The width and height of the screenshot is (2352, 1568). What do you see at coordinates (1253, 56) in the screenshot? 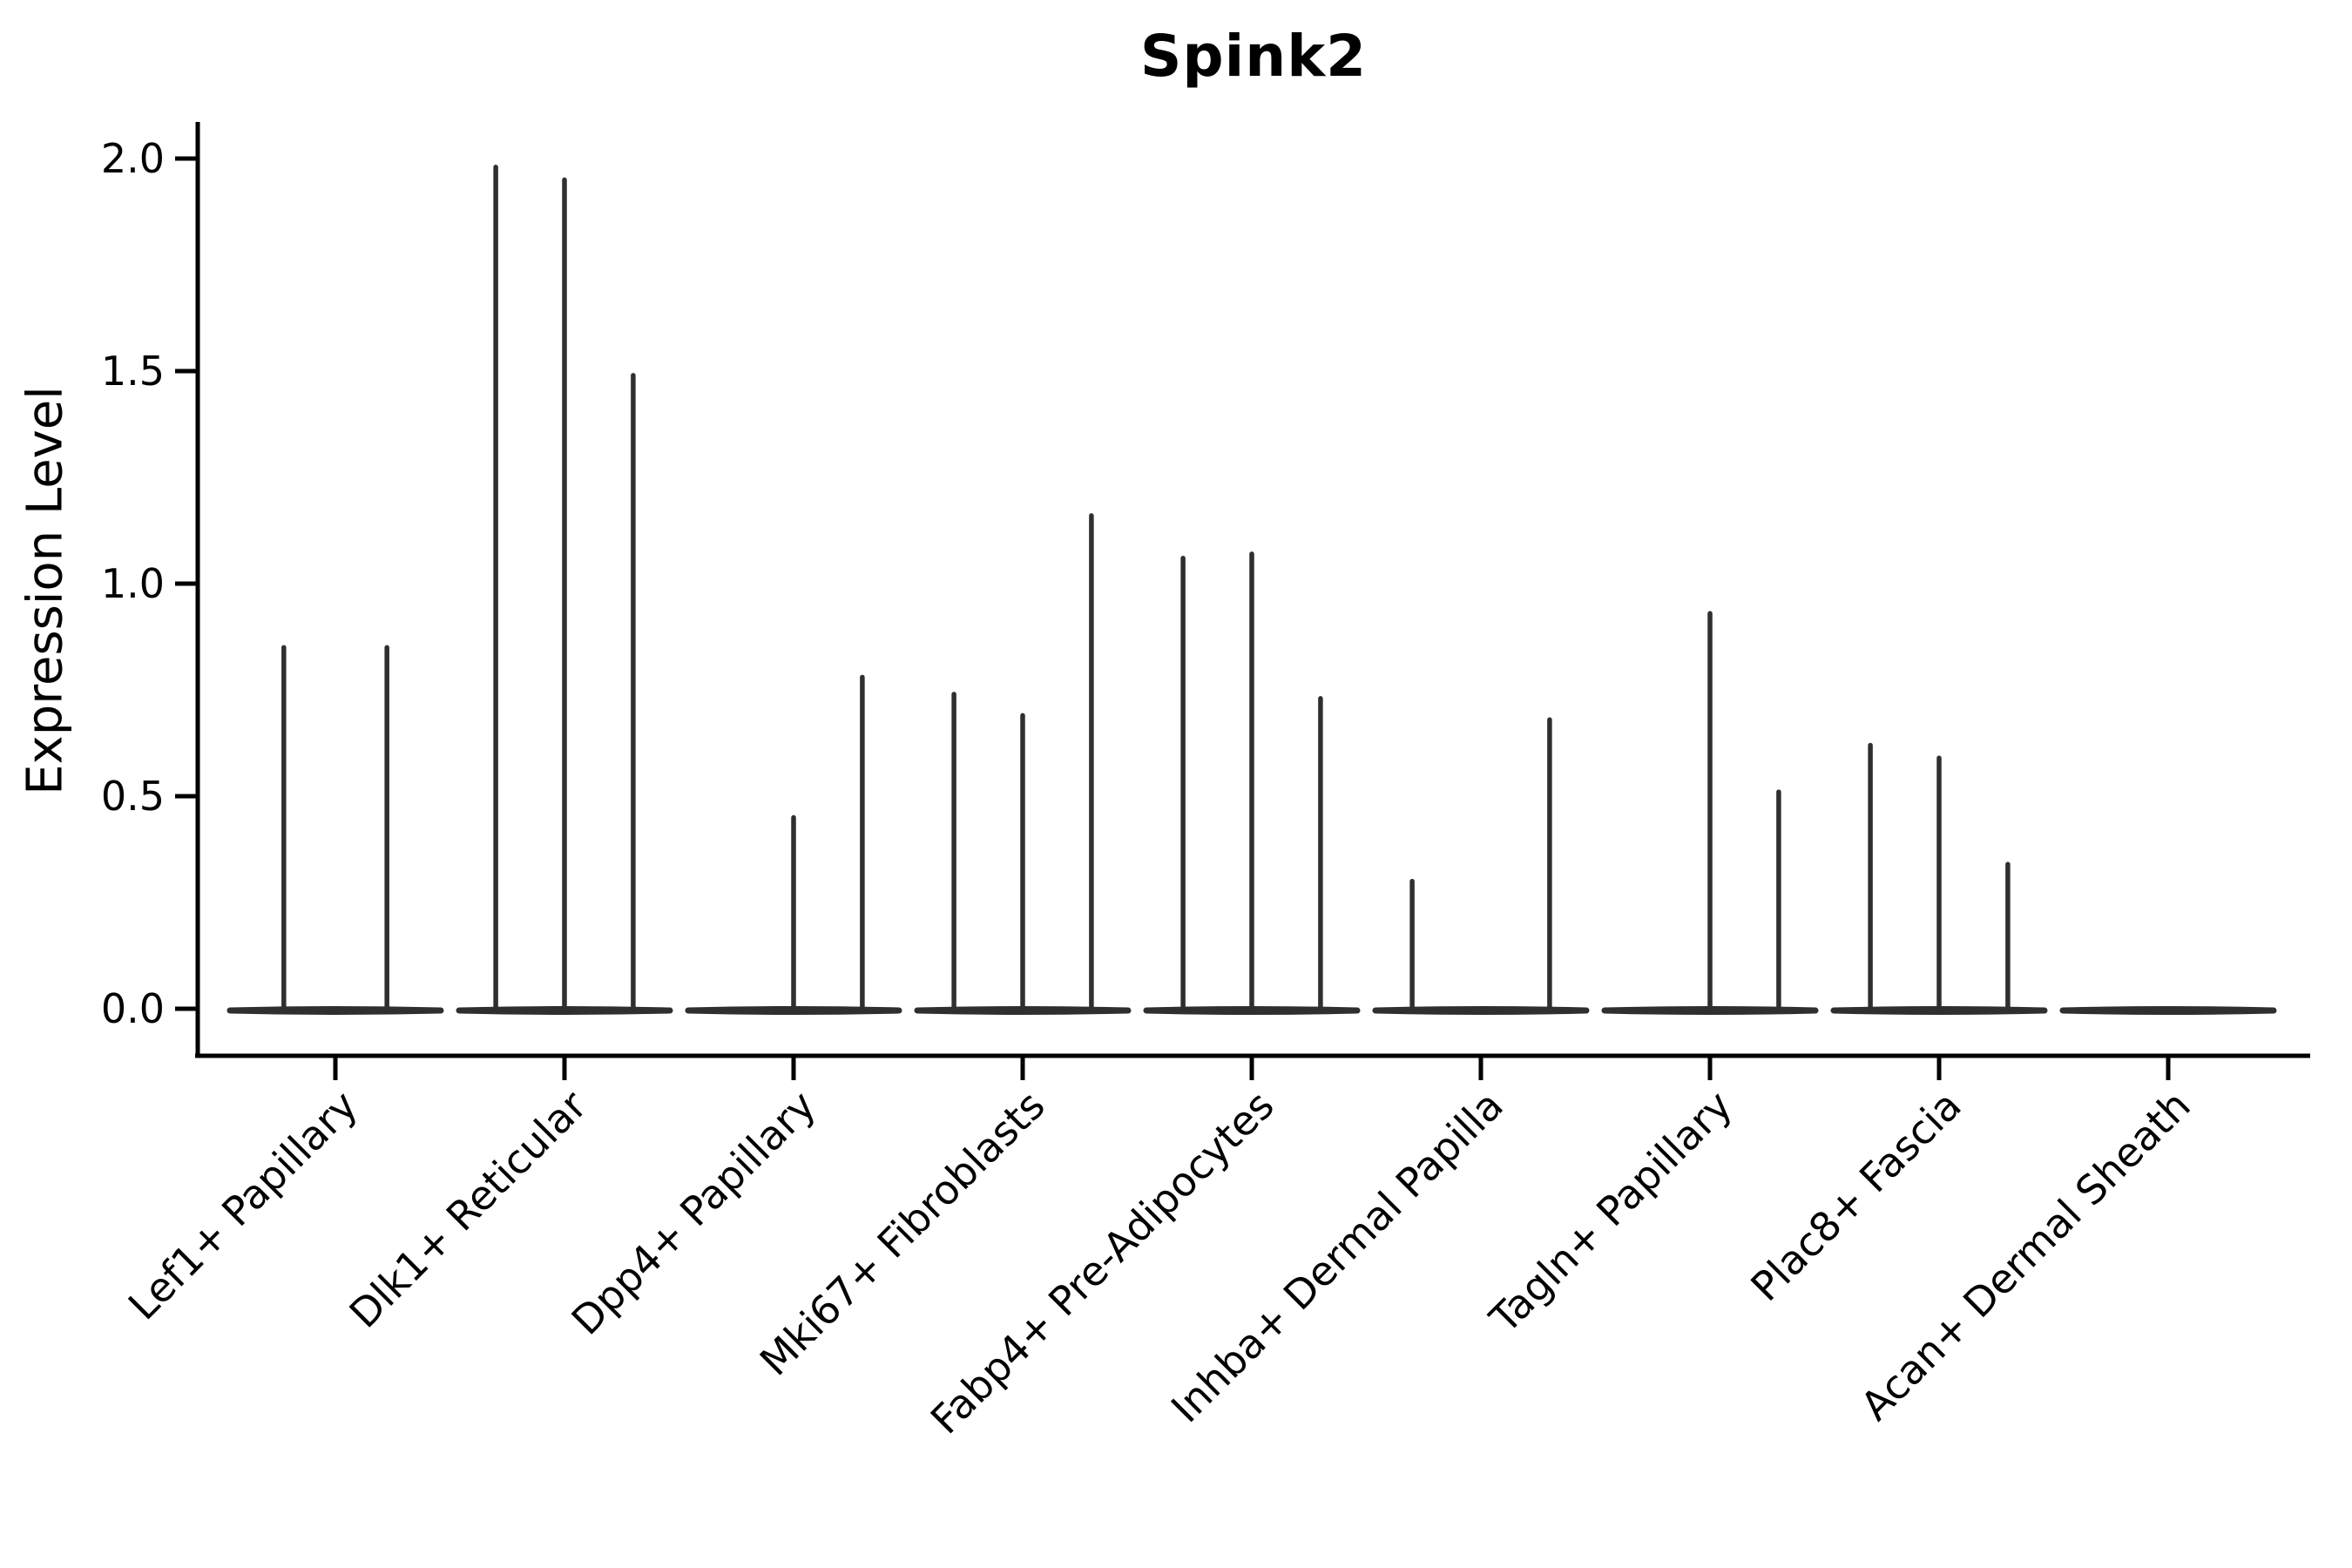
I see `chart-title: Spink2` at bounding box center [1253, 56].